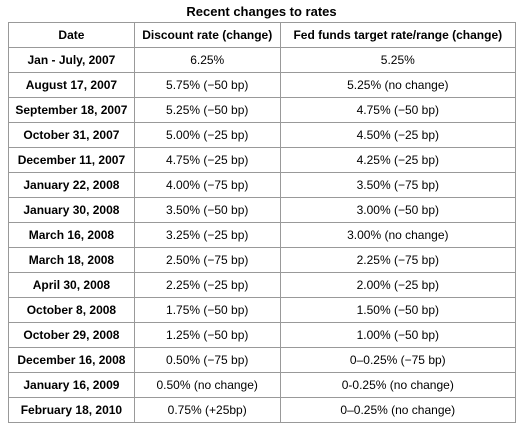 The image size is (523, 423). Describe the element at coordinates (71, 335) in the screenshot. I see `date-cell: October 29, 2008` at that location.